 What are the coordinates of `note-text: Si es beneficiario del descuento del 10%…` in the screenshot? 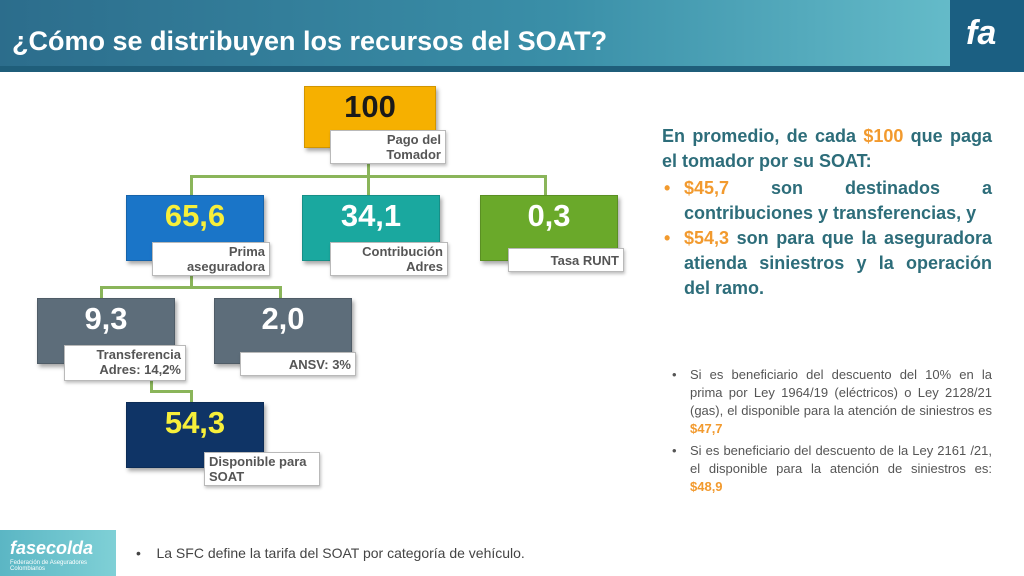 It's located at (841, 392).